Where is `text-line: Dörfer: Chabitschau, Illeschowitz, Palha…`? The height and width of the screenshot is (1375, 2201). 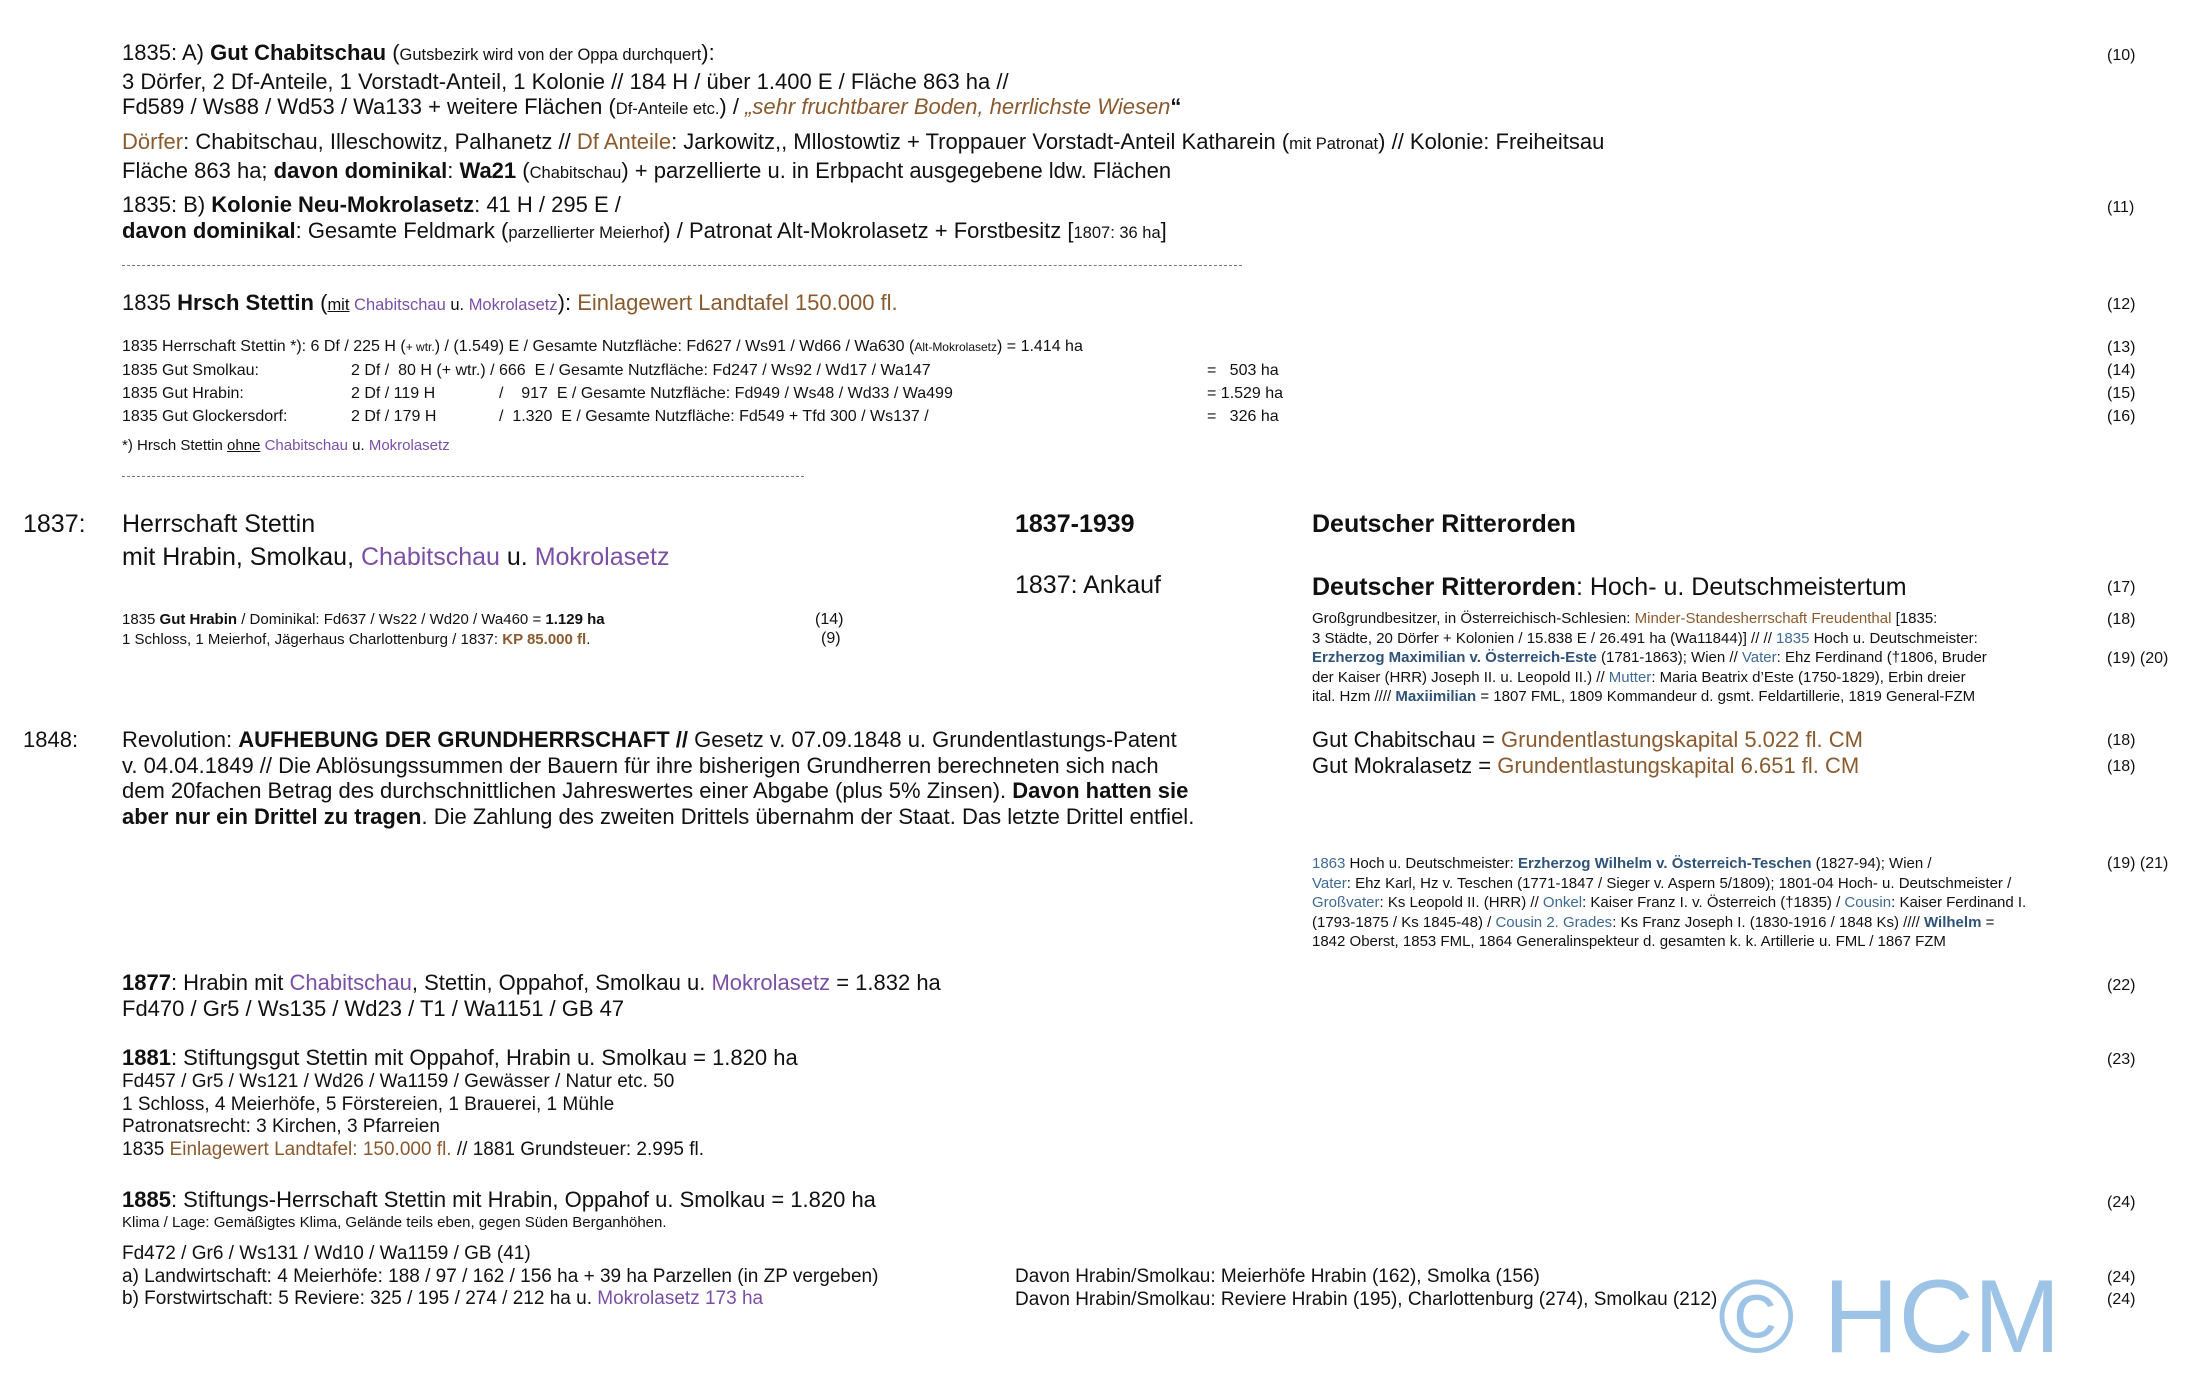 text-line: Dörfer: Chabitschau, Illeschowitz, Palha… is located at coordinates (863, 143).